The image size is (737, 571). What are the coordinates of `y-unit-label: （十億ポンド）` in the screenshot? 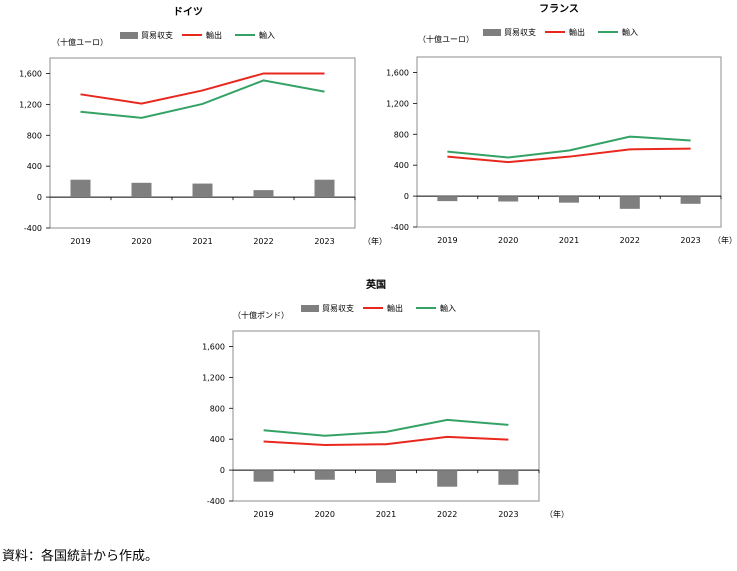 It's located at (261, 315).